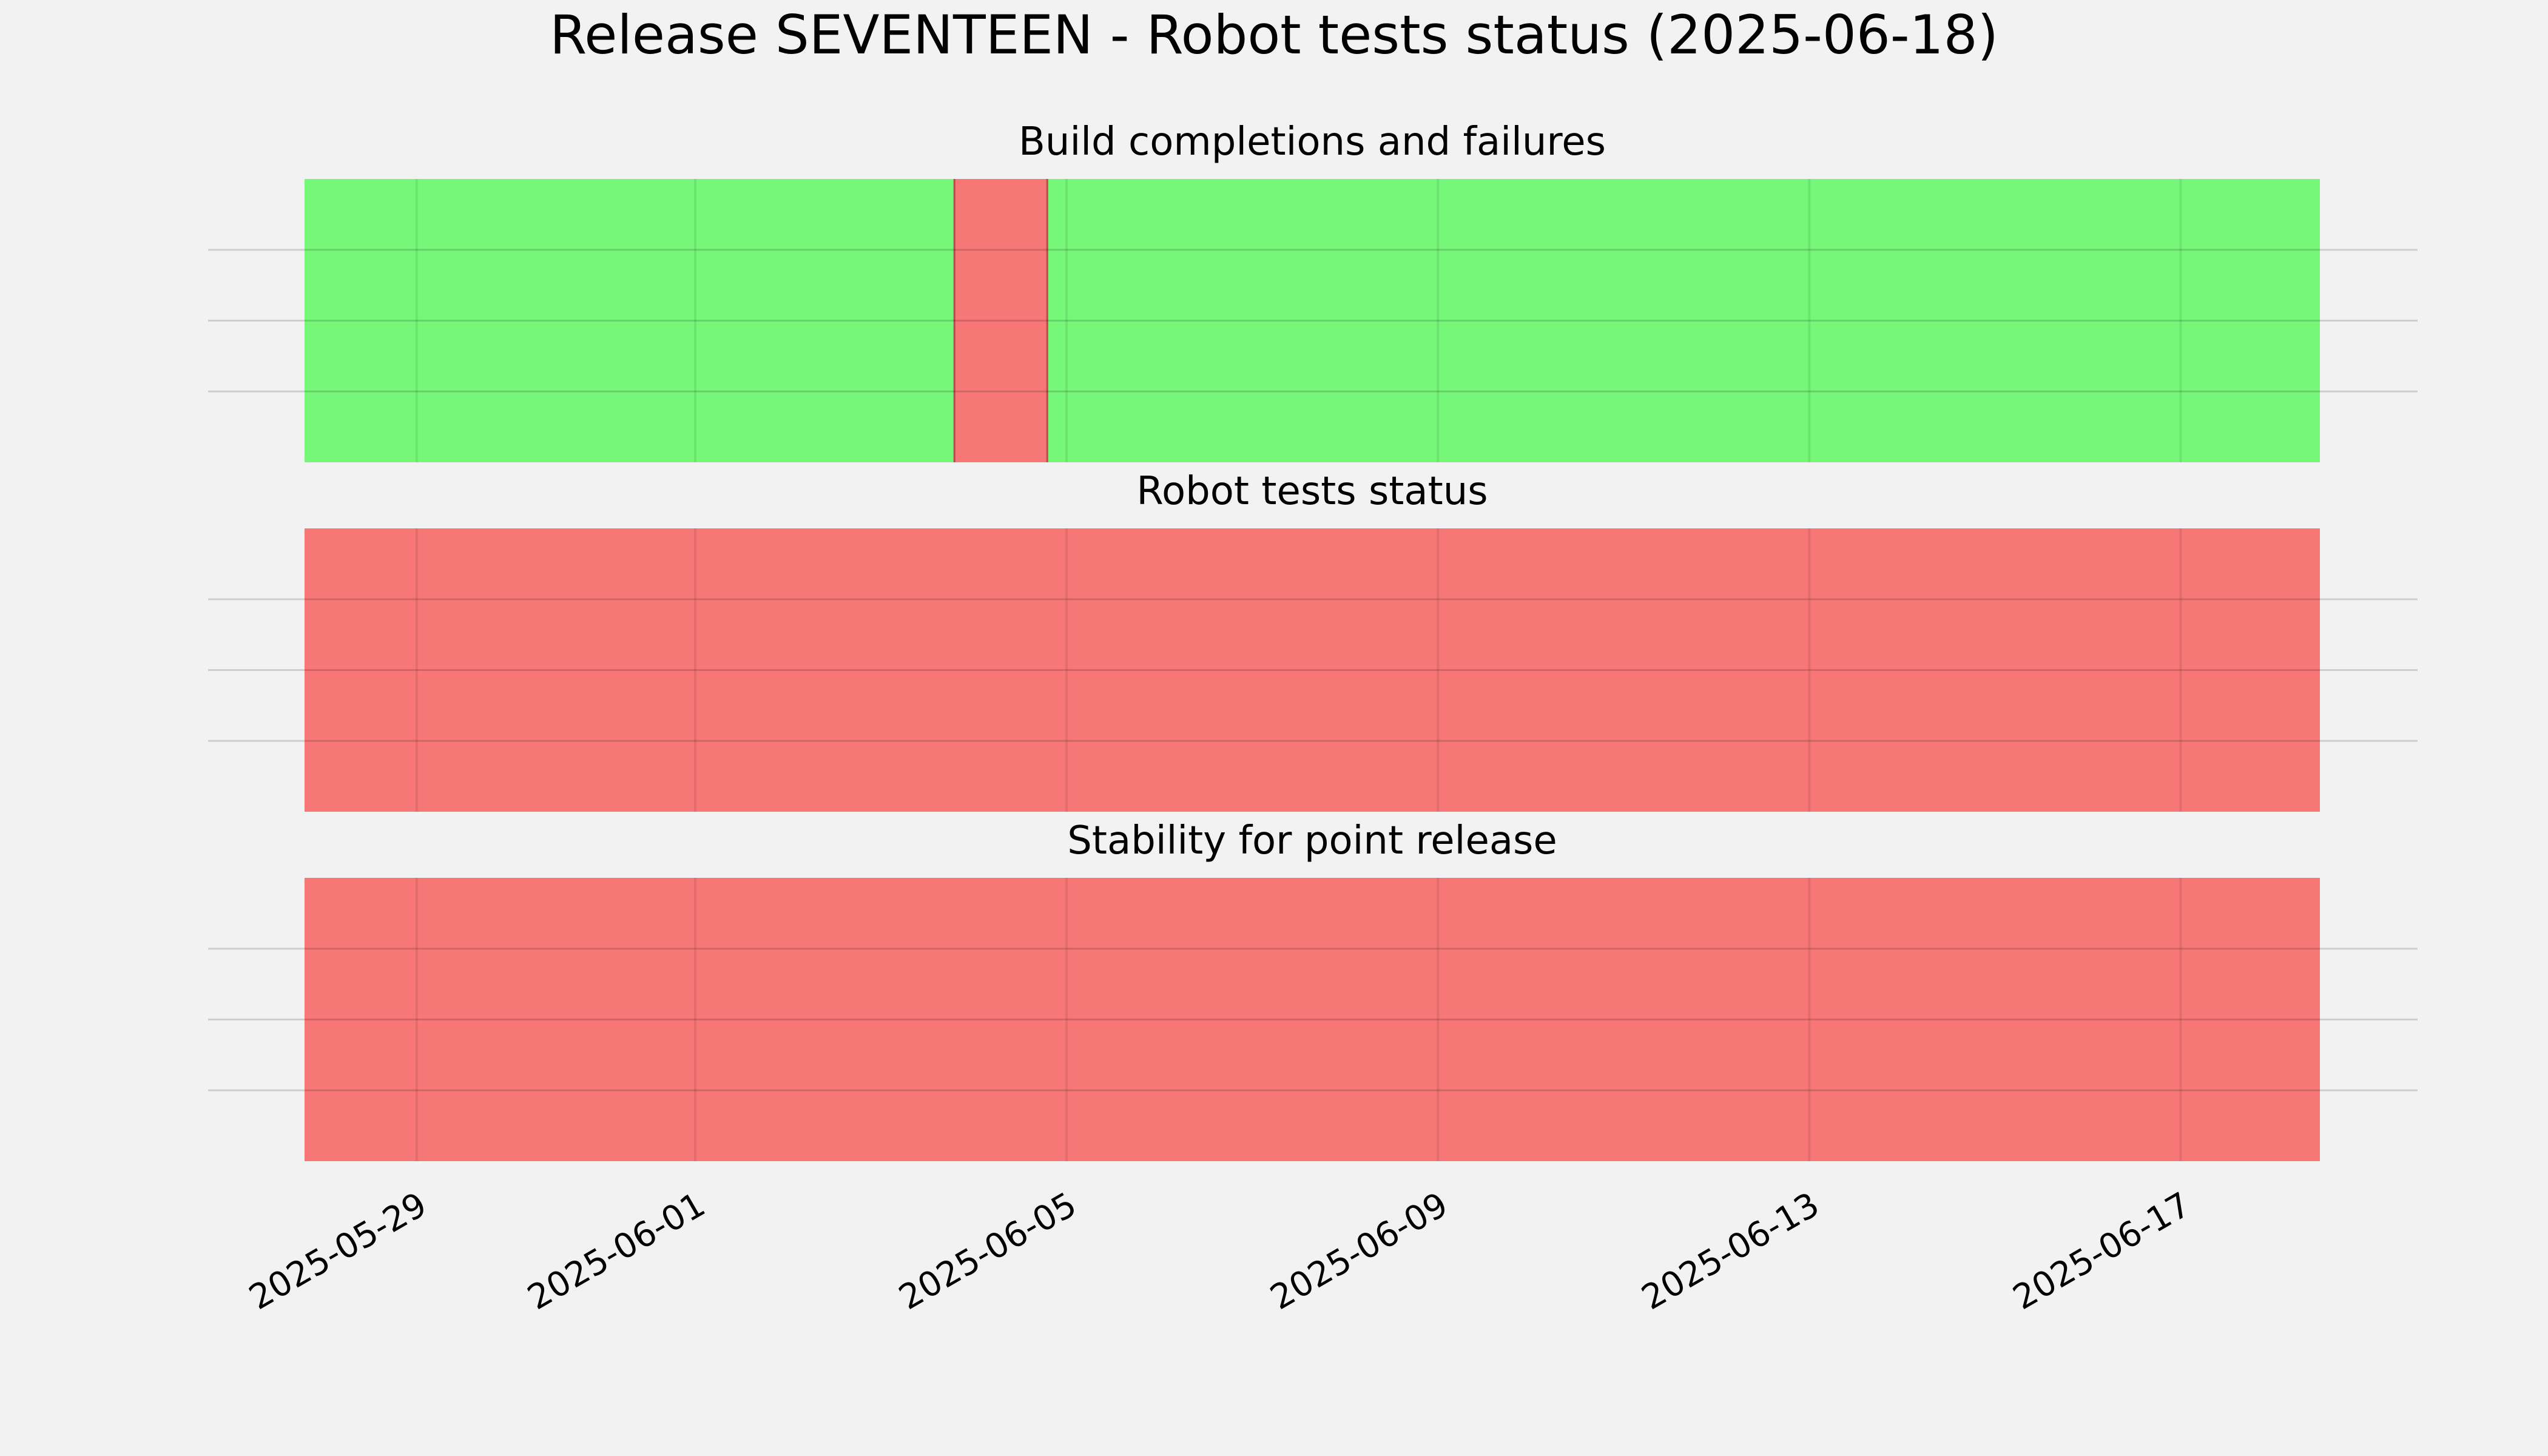 The height and width of the screenshot is (1456, 2548). What do you see at coordinates (1001, 320) in the screenshot?
I see `status-segment-fail` at bounding box center [1001, 320].